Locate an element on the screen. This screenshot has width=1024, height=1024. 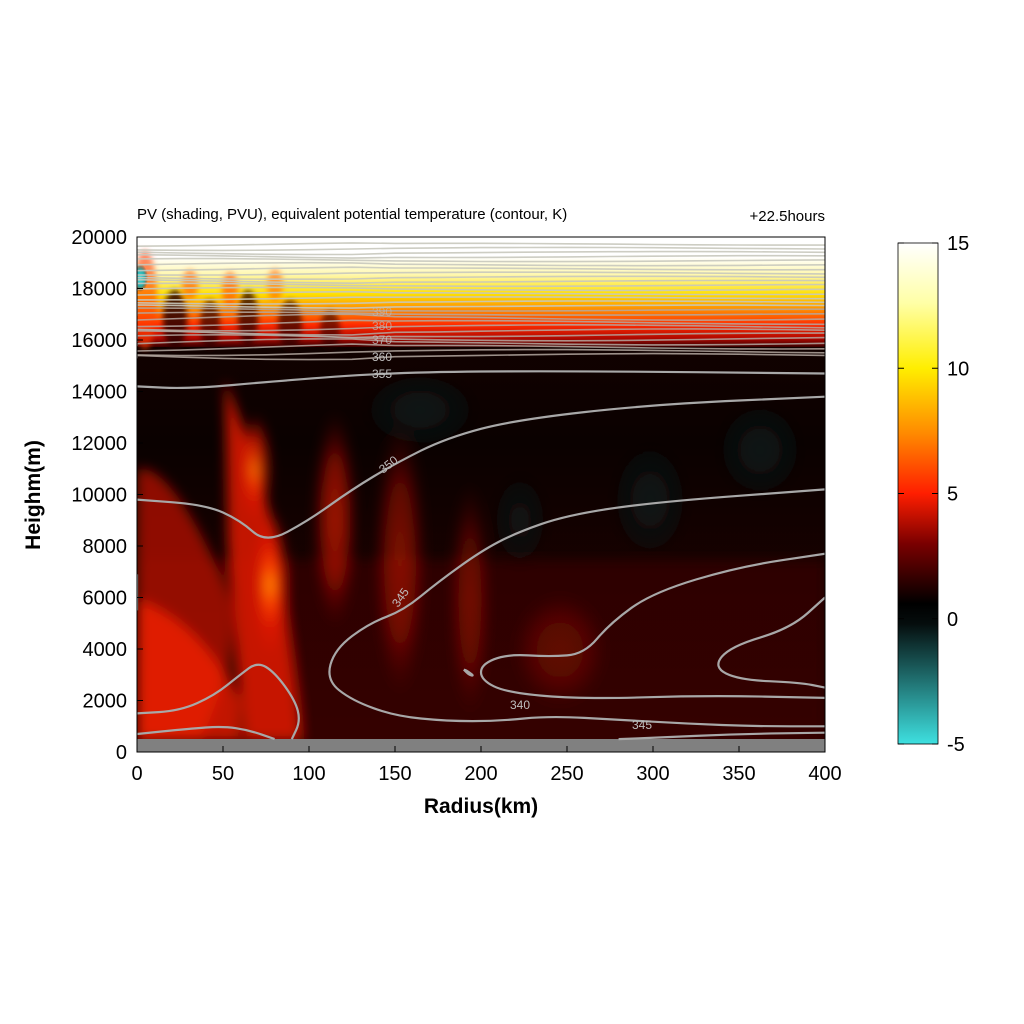
y-tick-label: 16000 is located at coordinates (99, 341).